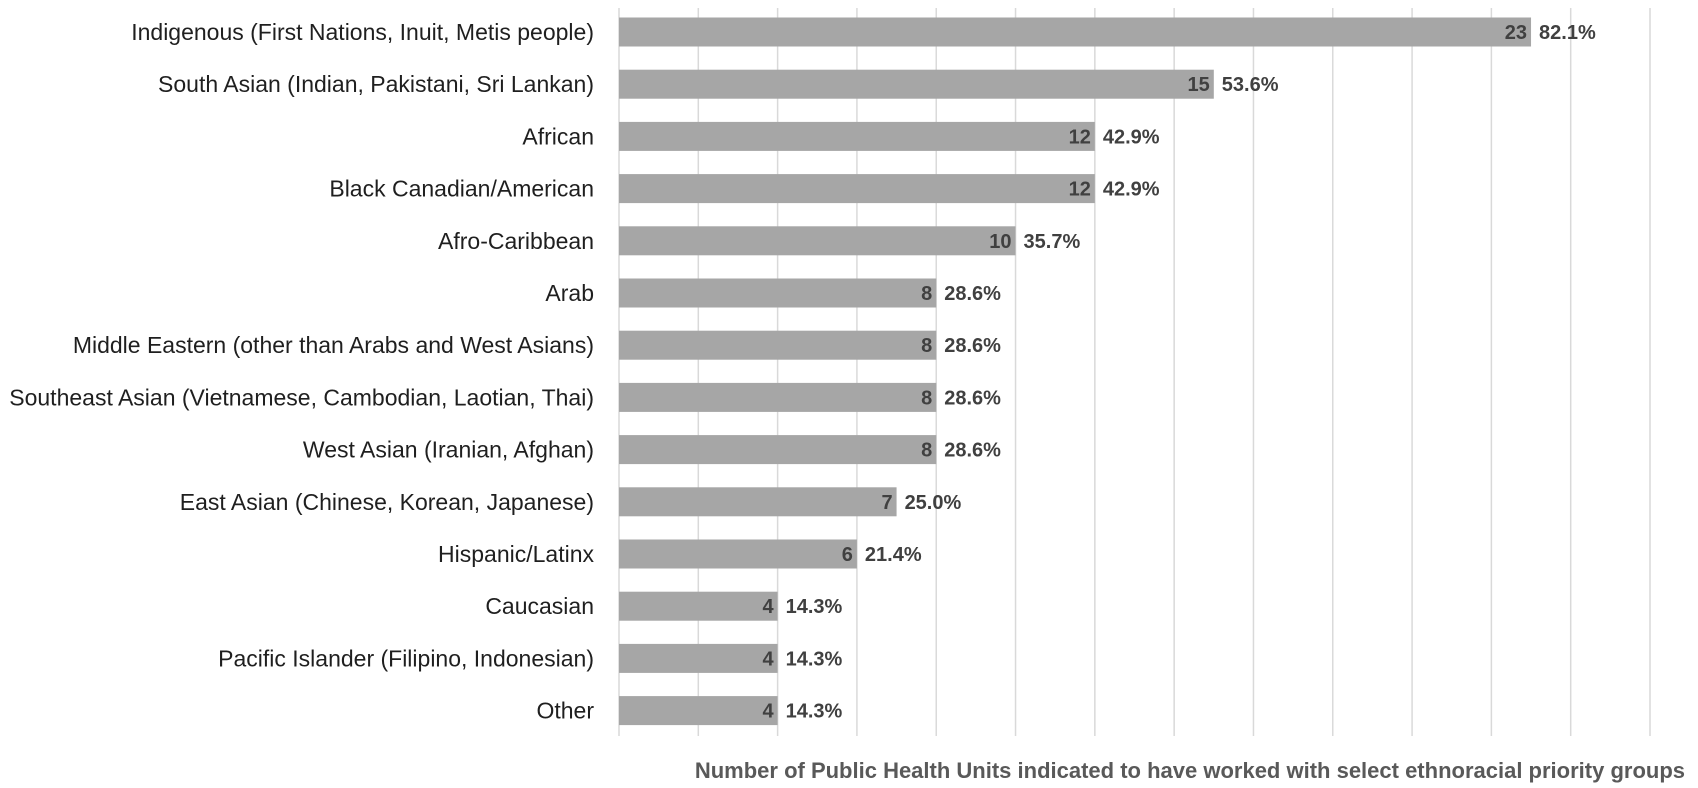  What do you see at coordinates (448, 450) in the screenshot?
I see `category-label: West Asian (Iranian, Afghan)` at bounding box center [448, 450].